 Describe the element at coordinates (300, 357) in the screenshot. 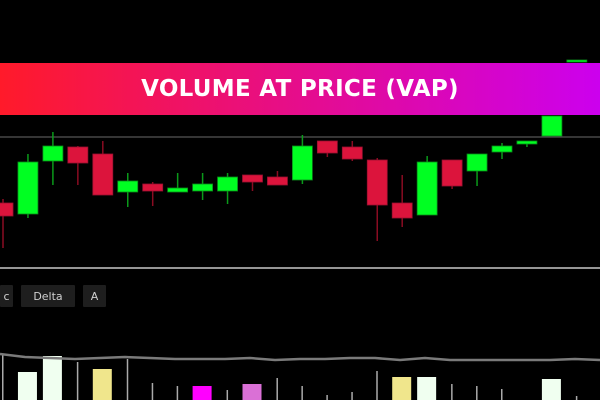

I see `volume-average-line` at that location.